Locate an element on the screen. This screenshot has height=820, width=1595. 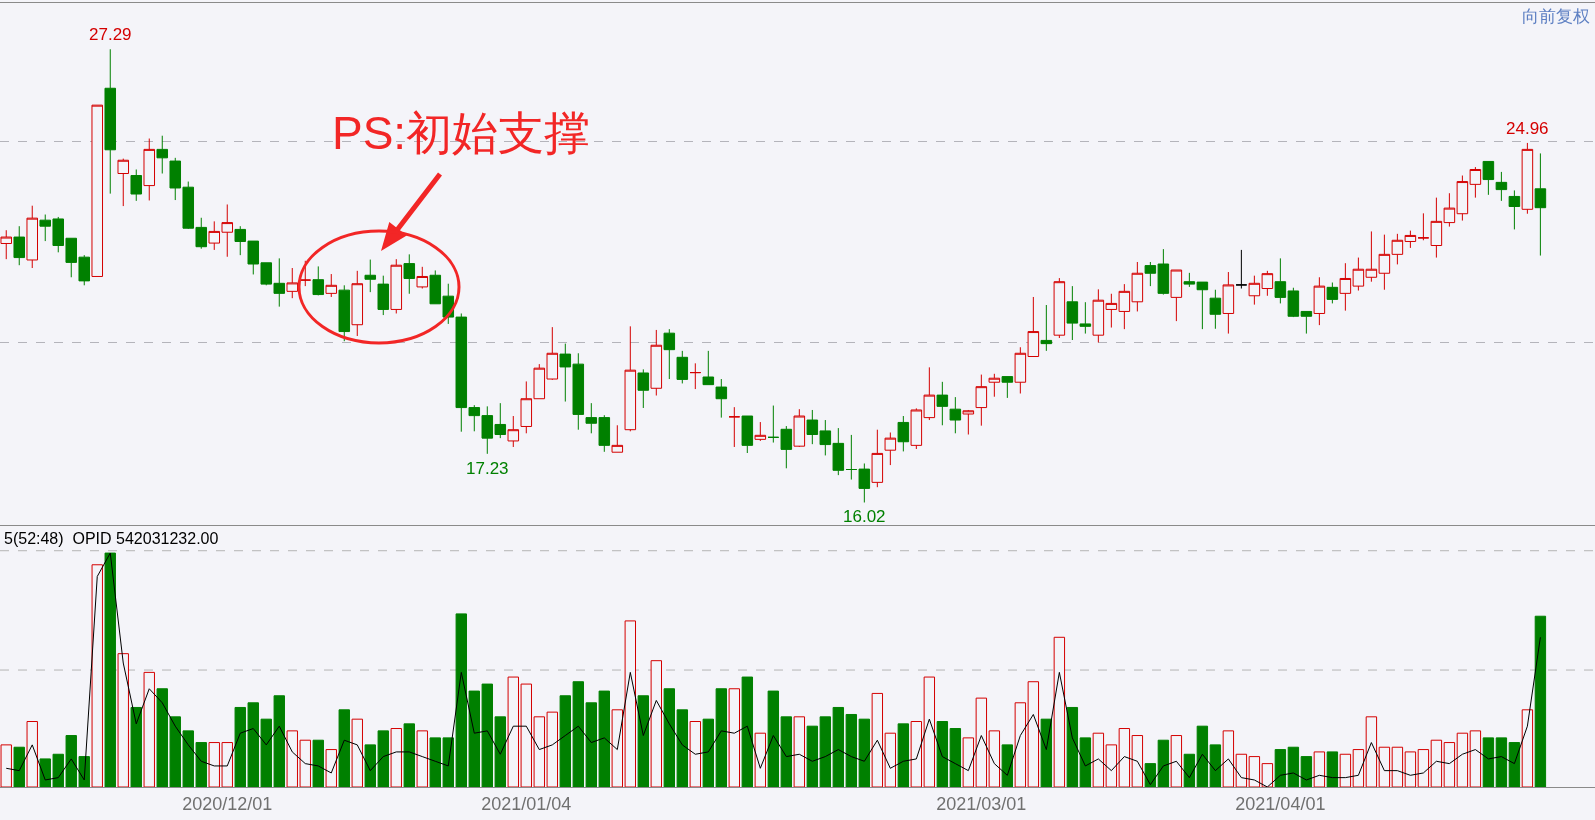
x-tick-label: 2020/12/01 is located at coordinates (227, 803).